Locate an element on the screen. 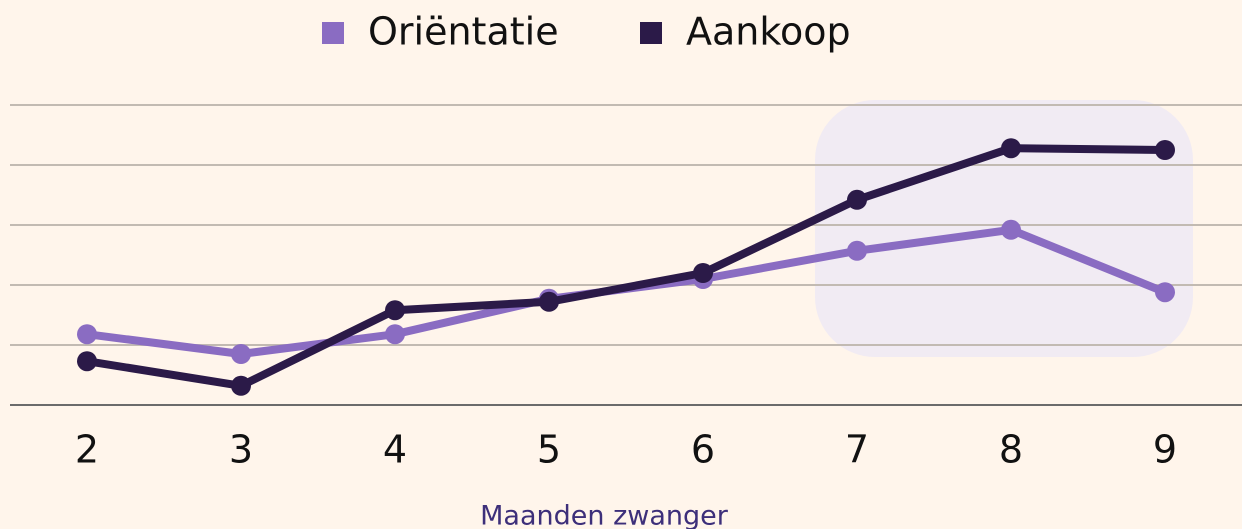  x-tick-label: 6 is located at coordinates (703, 450).